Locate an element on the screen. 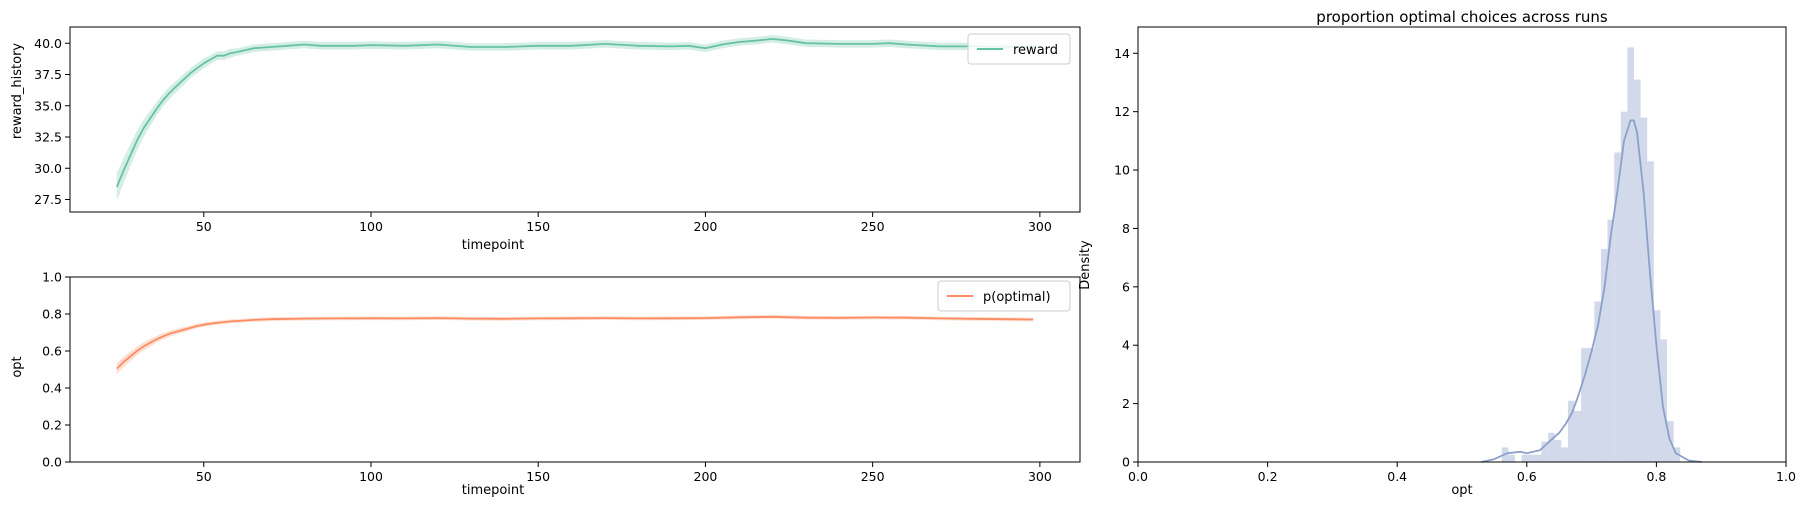 This screenshot has width=1811, height=511. reward-xtick-label: 200 is located at coordinates (706, 226).